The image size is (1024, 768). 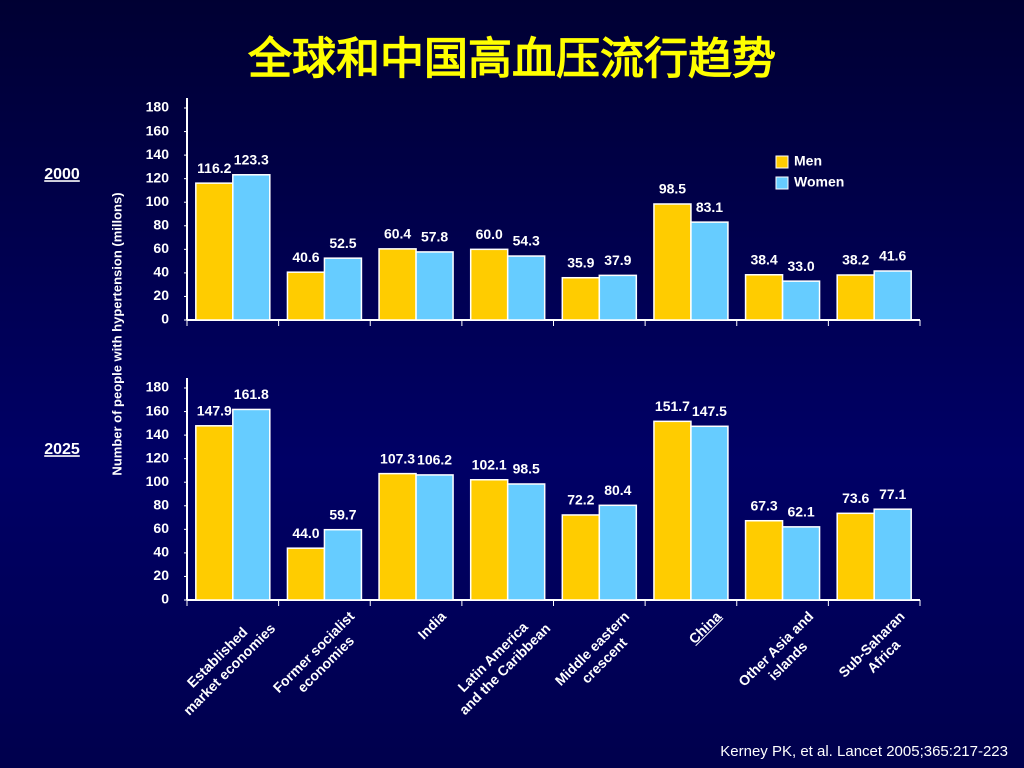 I want to click on value-label: 106.2, so click(x=434, y=460).